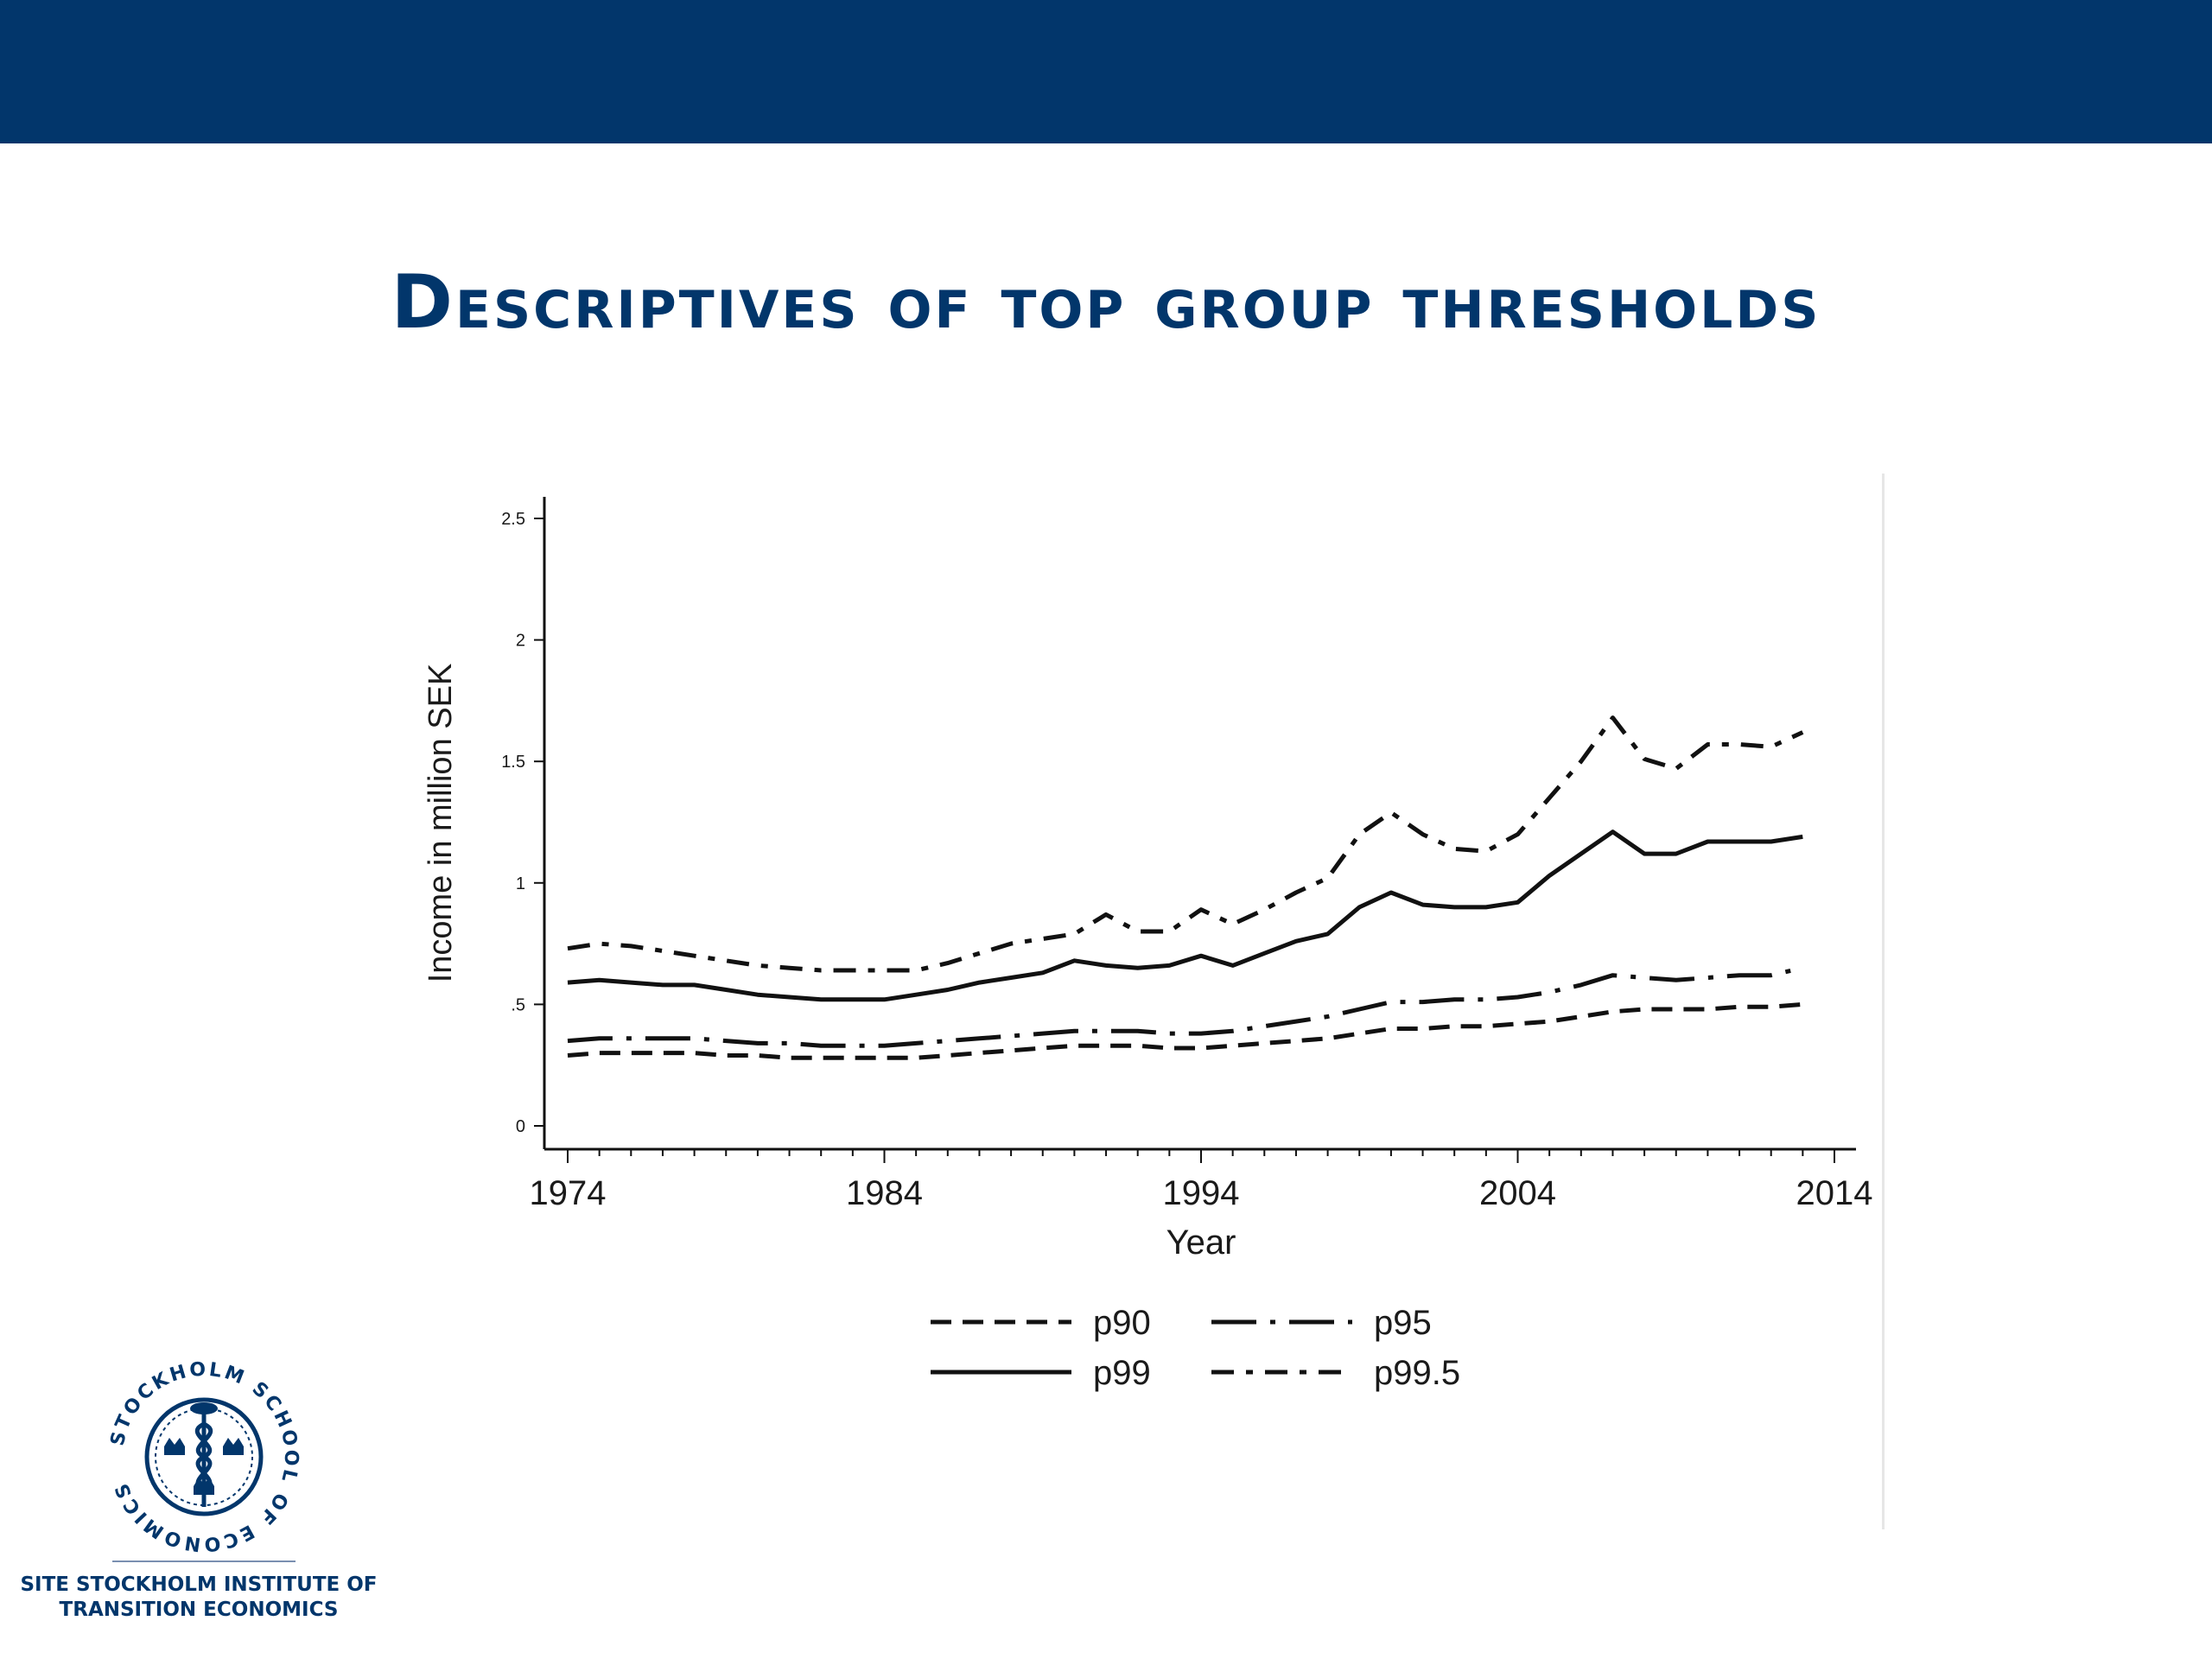  I want to click on legend-label-p99.5: p99.5, so click(1417, 1373).